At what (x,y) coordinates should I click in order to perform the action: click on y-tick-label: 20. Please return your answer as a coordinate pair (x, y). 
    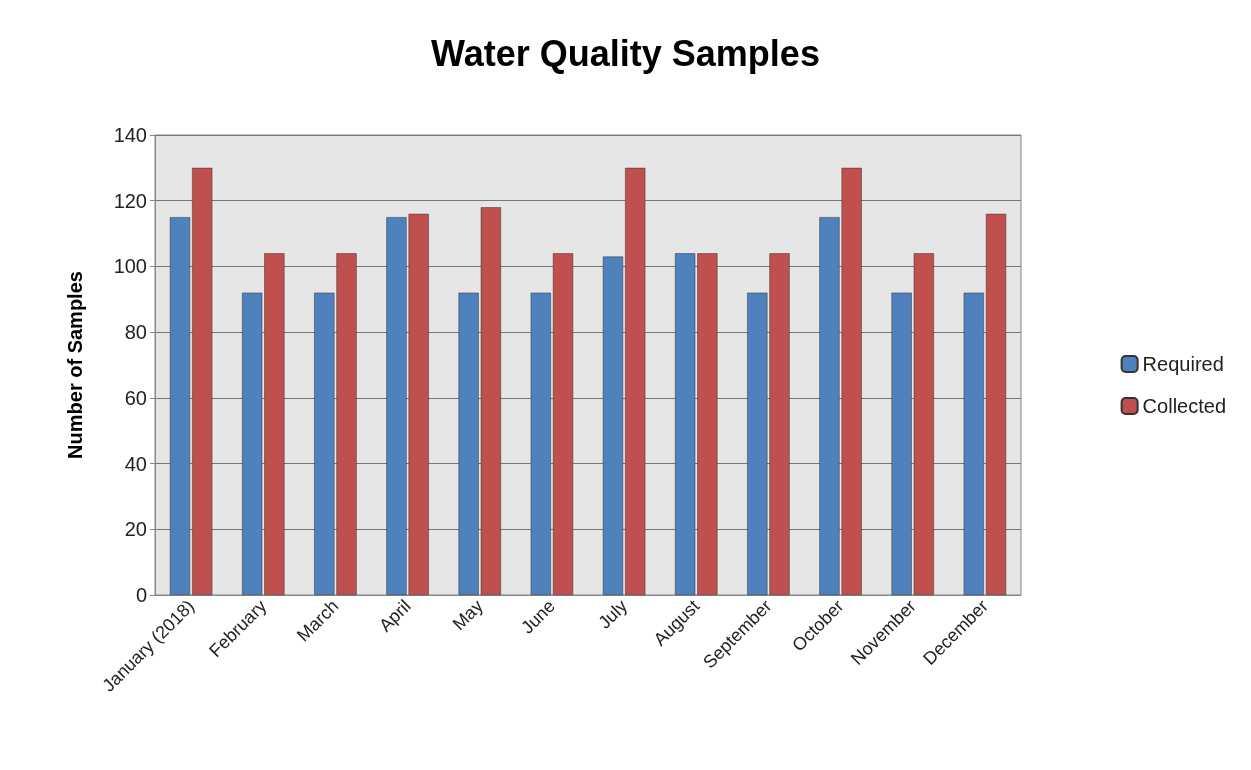
    Looking at the image, I should click on (135, 529).